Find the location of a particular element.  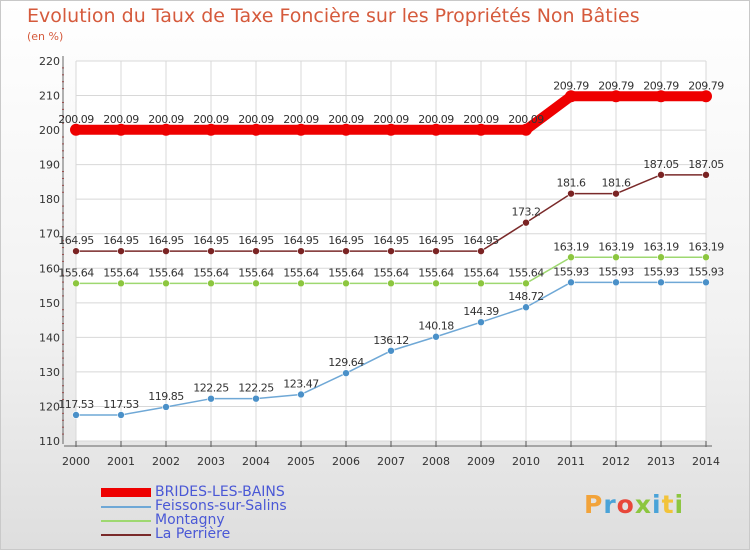

y-tick-label: 110 is located at coordinates (49, 441).